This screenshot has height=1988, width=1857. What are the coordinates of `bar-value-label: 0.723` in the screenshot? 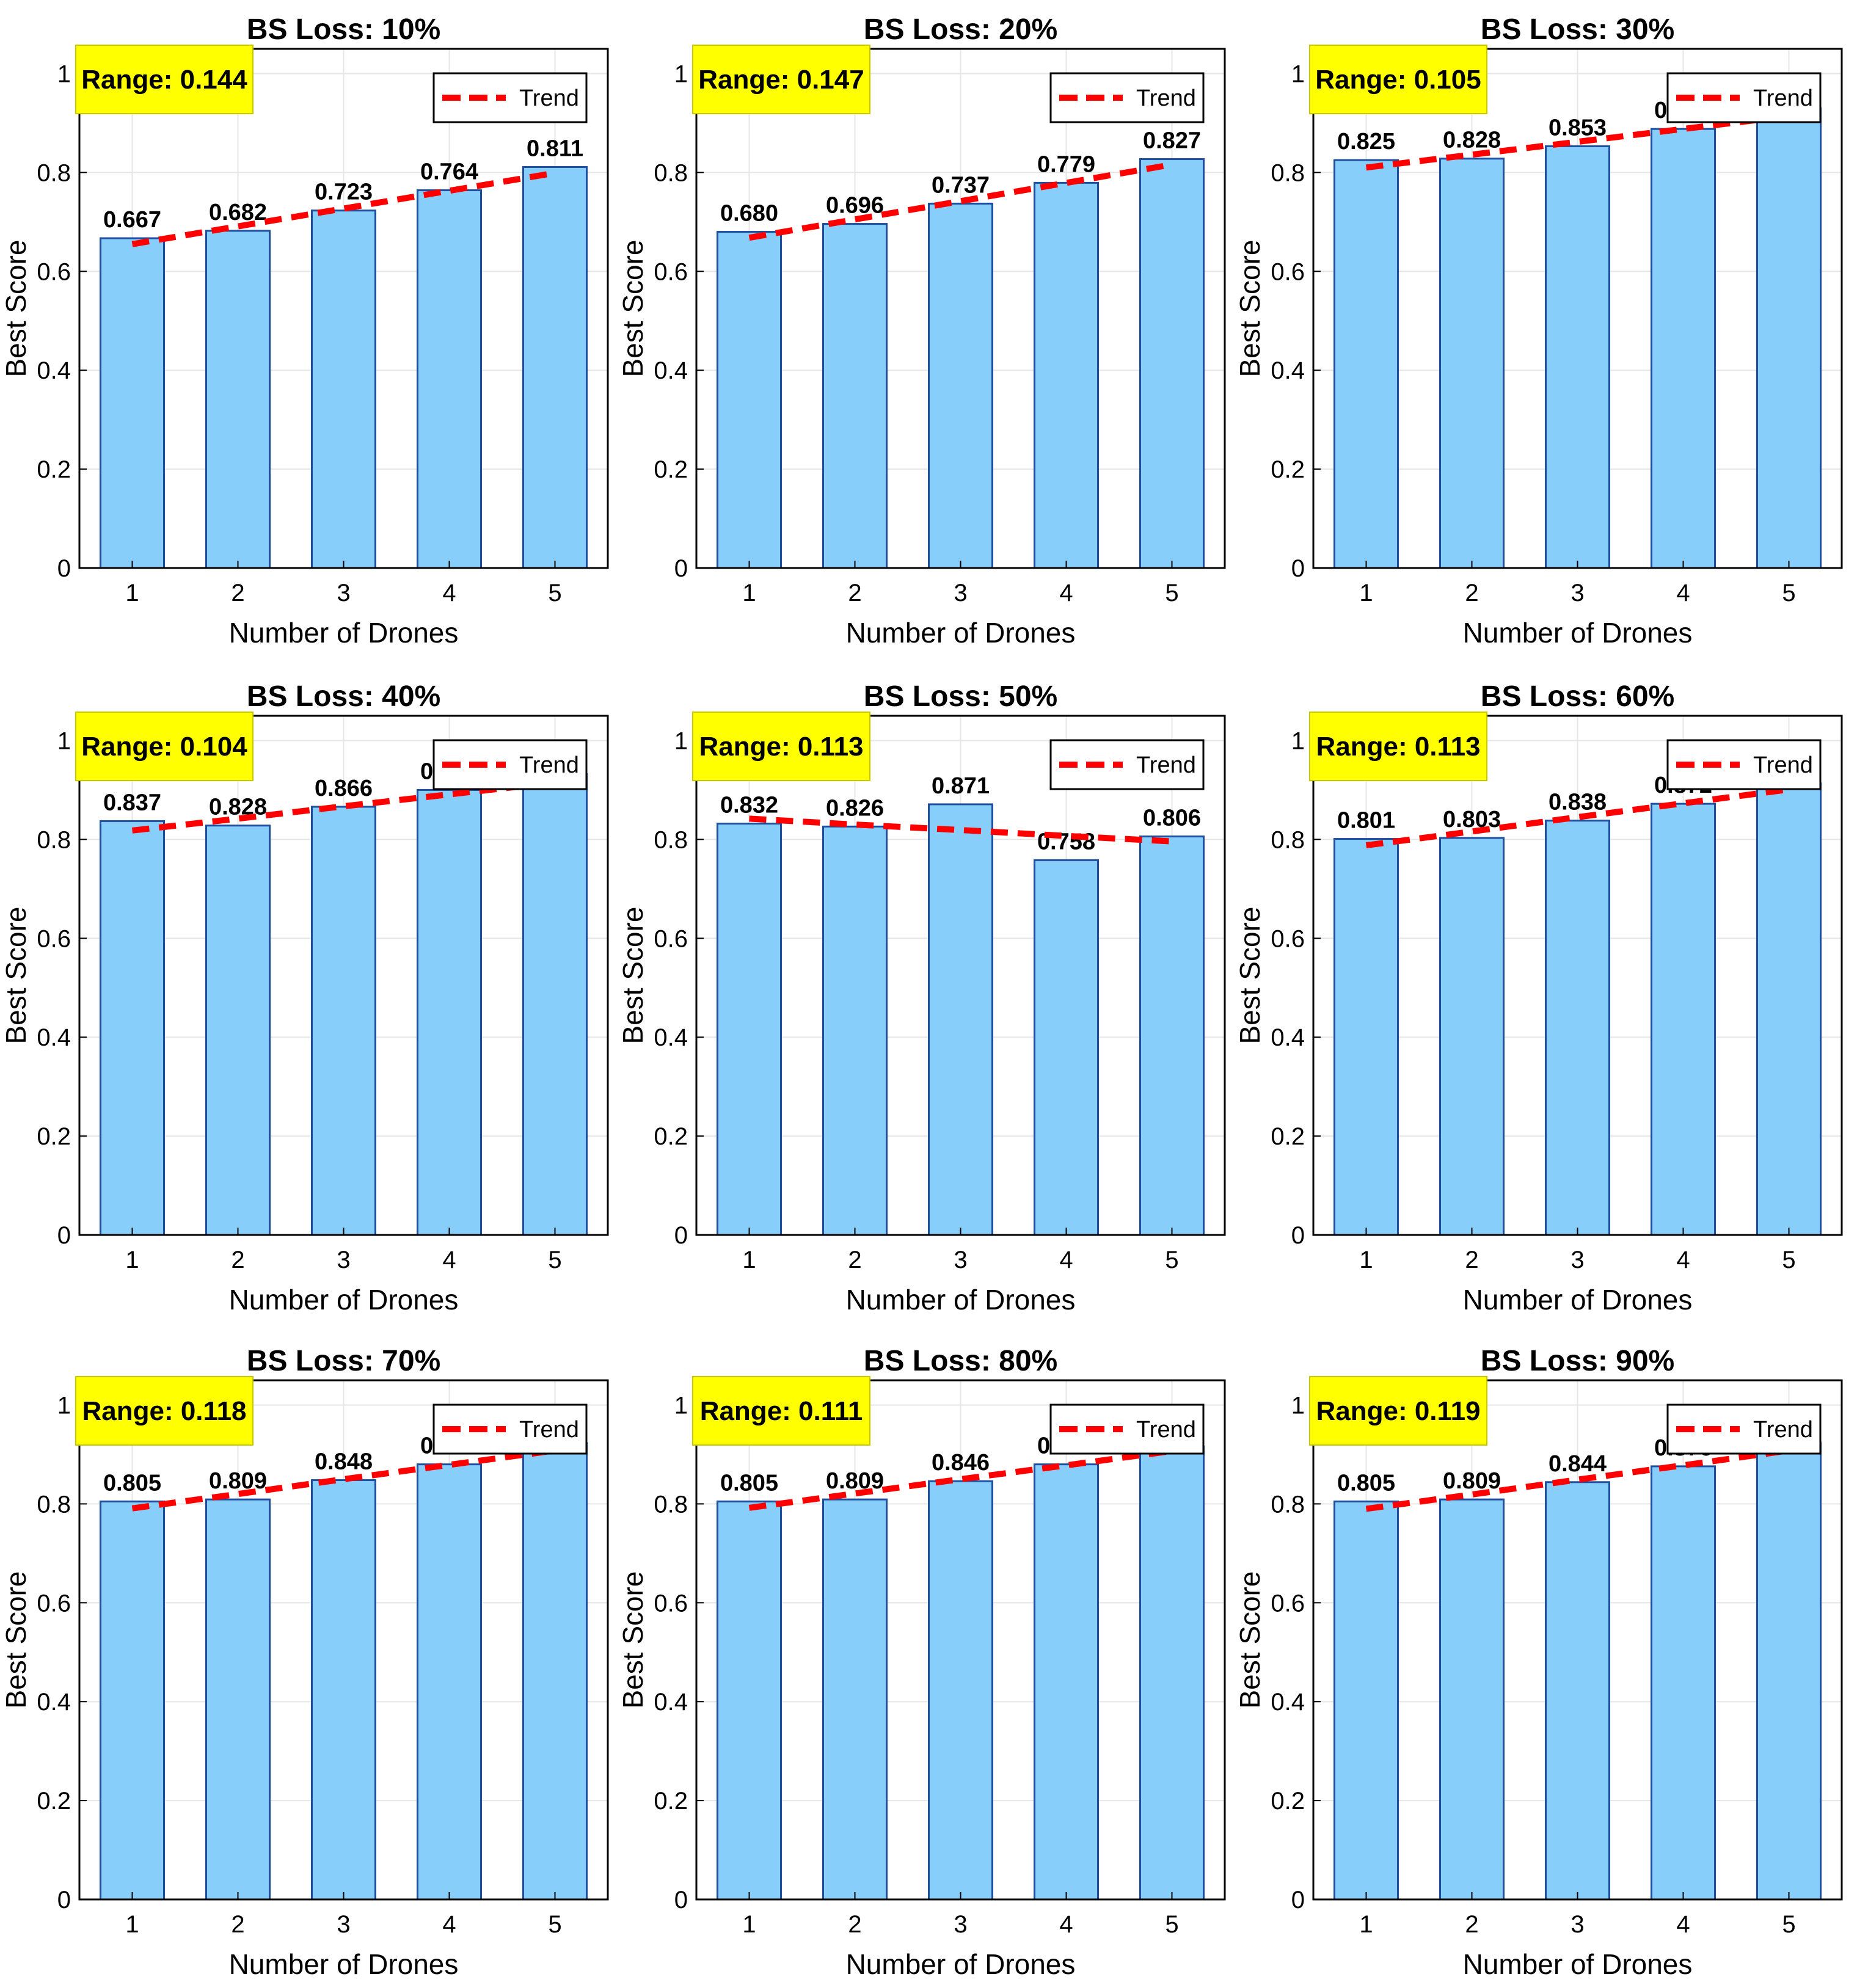 It's located at (344, 192).